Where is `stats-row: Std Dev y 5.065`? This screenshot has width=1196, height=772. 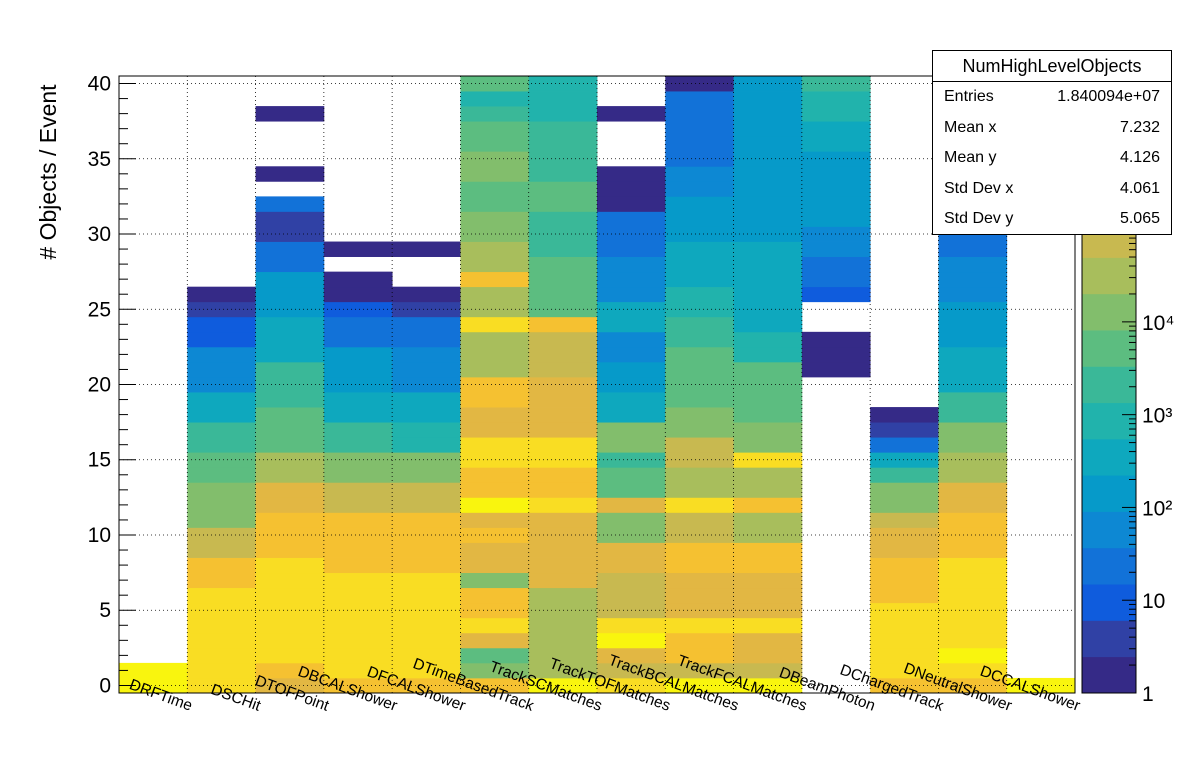 stats-row: Std Dev y 5.065 is located at coordinates (1052, 219).